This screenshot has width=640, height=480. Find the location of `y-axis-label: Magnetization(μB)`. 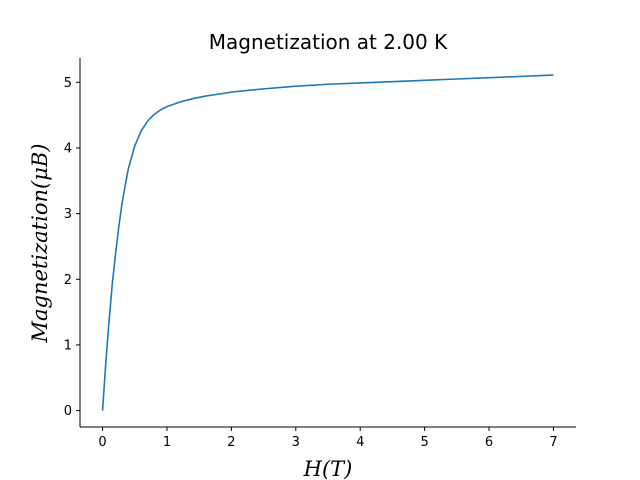

y-axis-label: Magnetization(μB) is located at coordinates (40, 244).